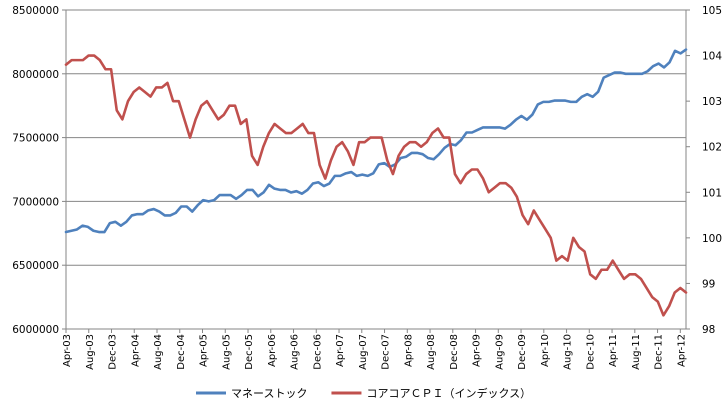 Image resolution: width=724 pixels, height=407 pixels. I want to click on x-tick-label: Apr-06, so click(272, 350).